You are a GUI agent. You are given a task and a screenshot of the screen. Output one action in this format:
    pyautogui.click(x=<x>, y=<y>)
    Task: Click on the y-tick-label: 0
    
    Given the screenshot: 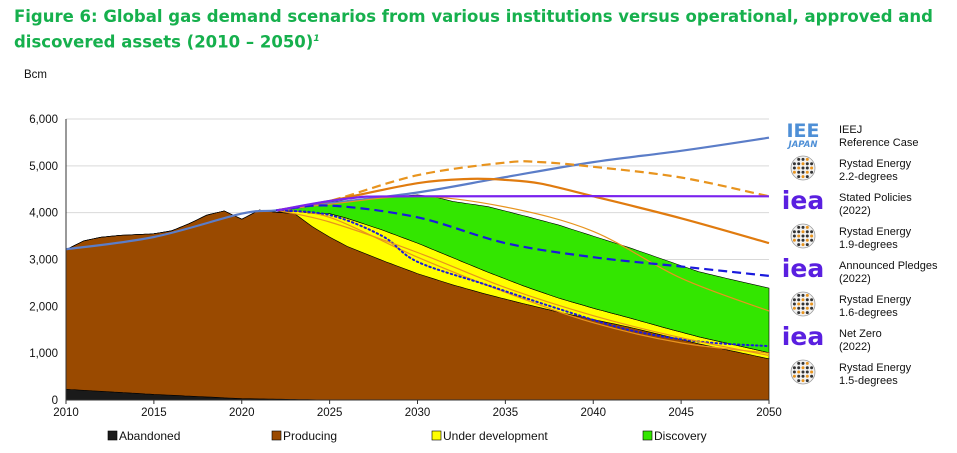 What is the action you would take?
    pyautogui.click(x=55, y=401)
    